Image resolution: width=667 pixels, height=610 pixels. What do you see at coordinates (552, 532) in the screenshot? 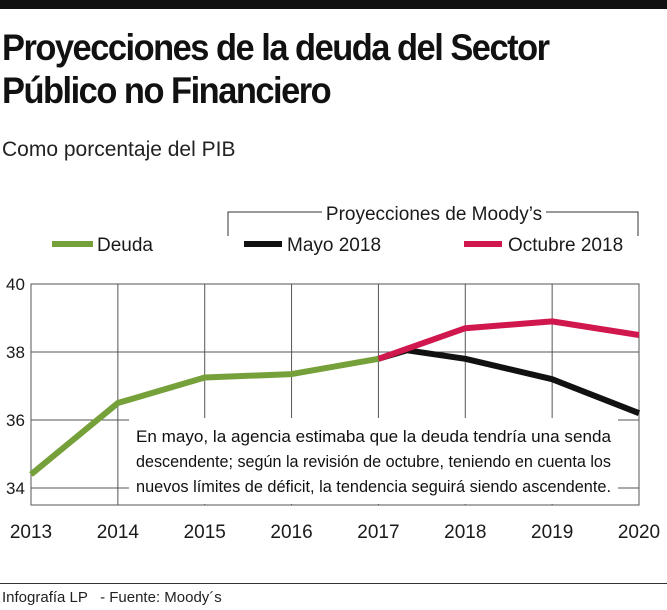
I see `x-tick-label: 2019` at bounding box center [552, 532].